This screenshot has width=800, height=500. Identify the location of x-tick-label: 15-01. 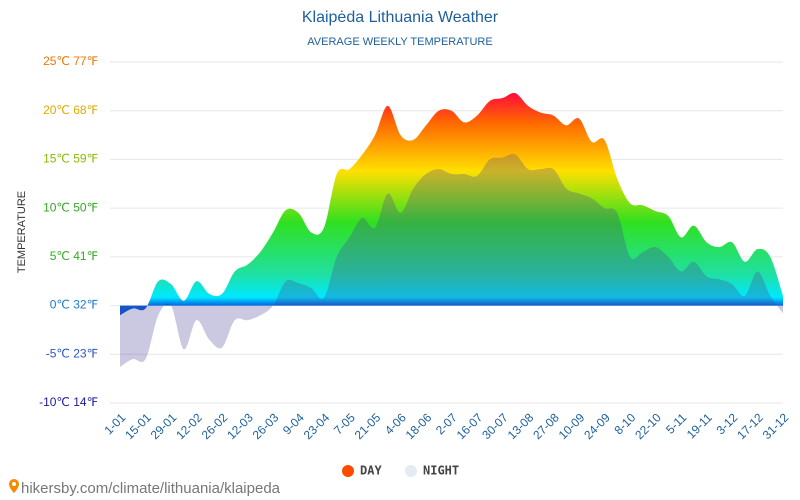
(138, 426).